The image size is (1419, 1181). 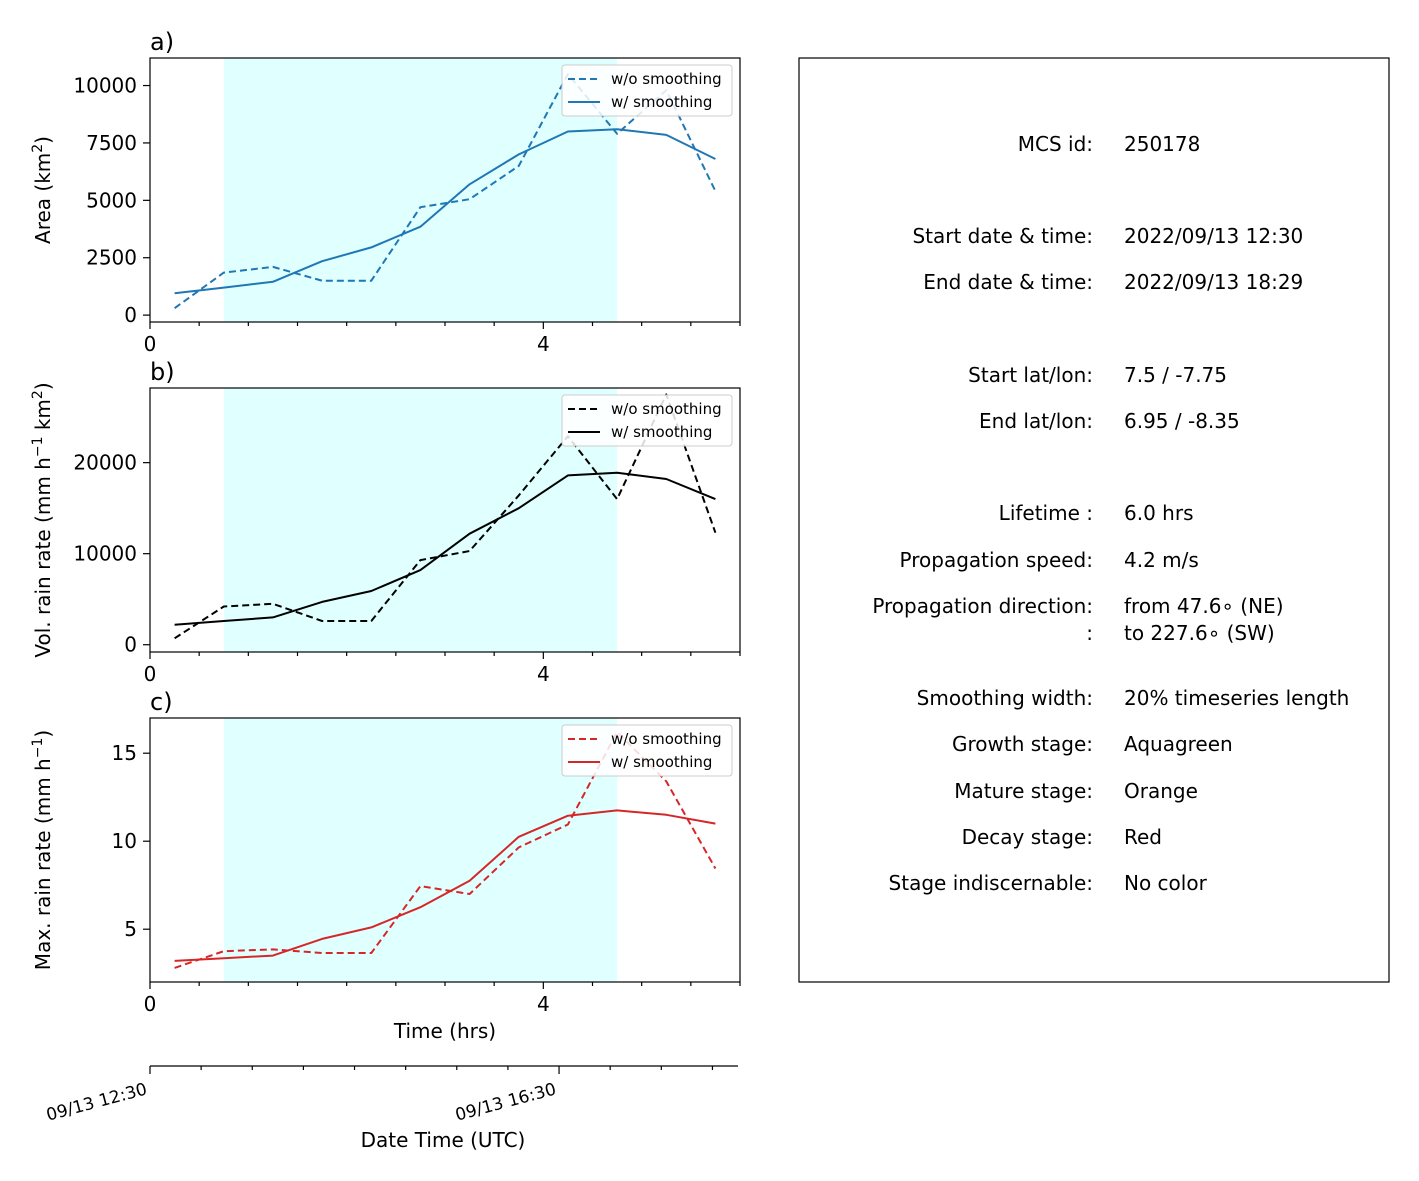 I want to click on datetime-tick-label: 09/13 12:30, so click(x=96, y=1103).